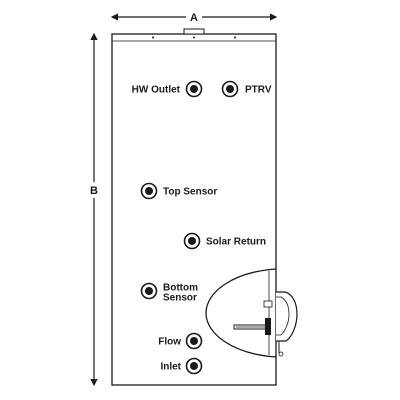 This screenshot has height=400, width=400. I want to click on dimension-a-label: A, so click(194, 18).